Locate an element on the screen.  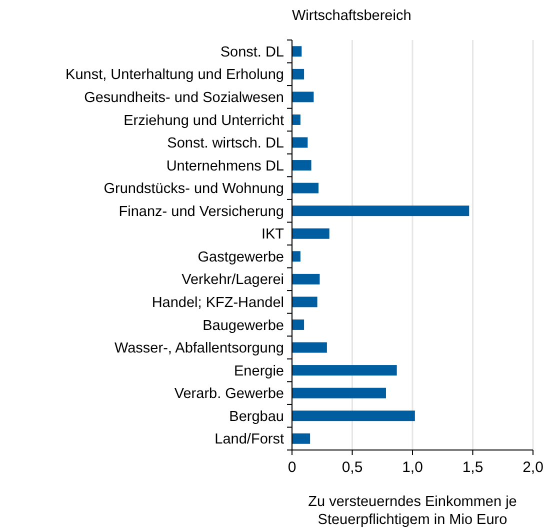
x-tick-label: 0,5 is located at coordinates (352, 467).